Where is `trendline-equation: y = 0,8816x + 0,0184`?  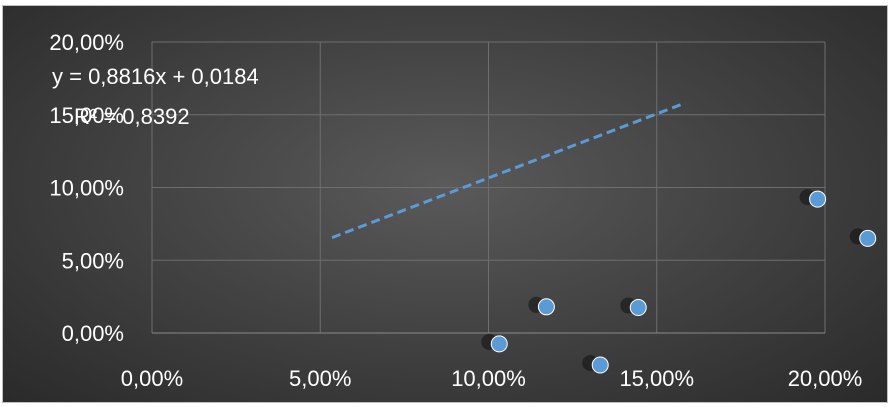
trendline-equation: y = 0,8816x + 0,0184 is located at coordinates (155, 76).